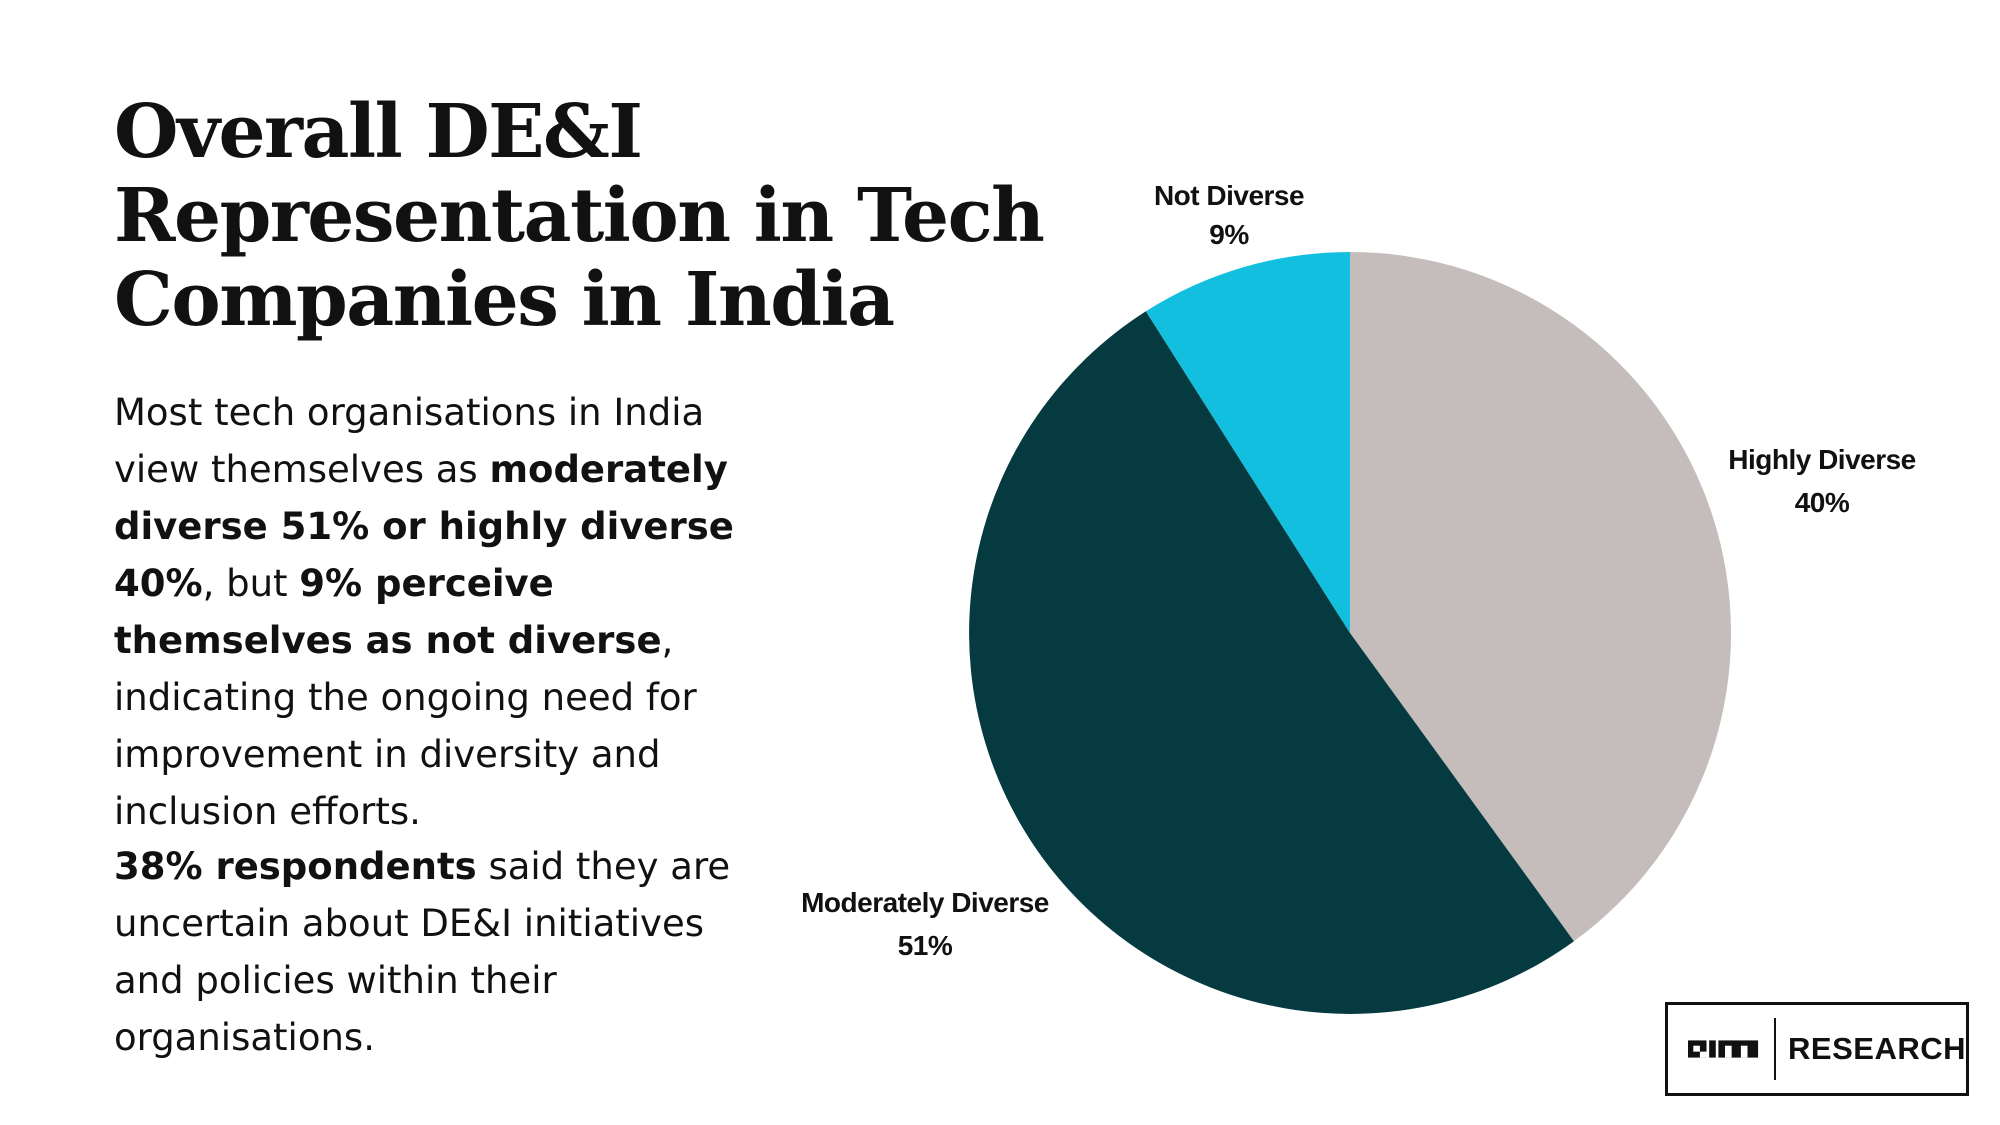 This screenshot has height=1125, width=2000. I want to click on logo-text: RESEARCH, so click(1877, 1048).